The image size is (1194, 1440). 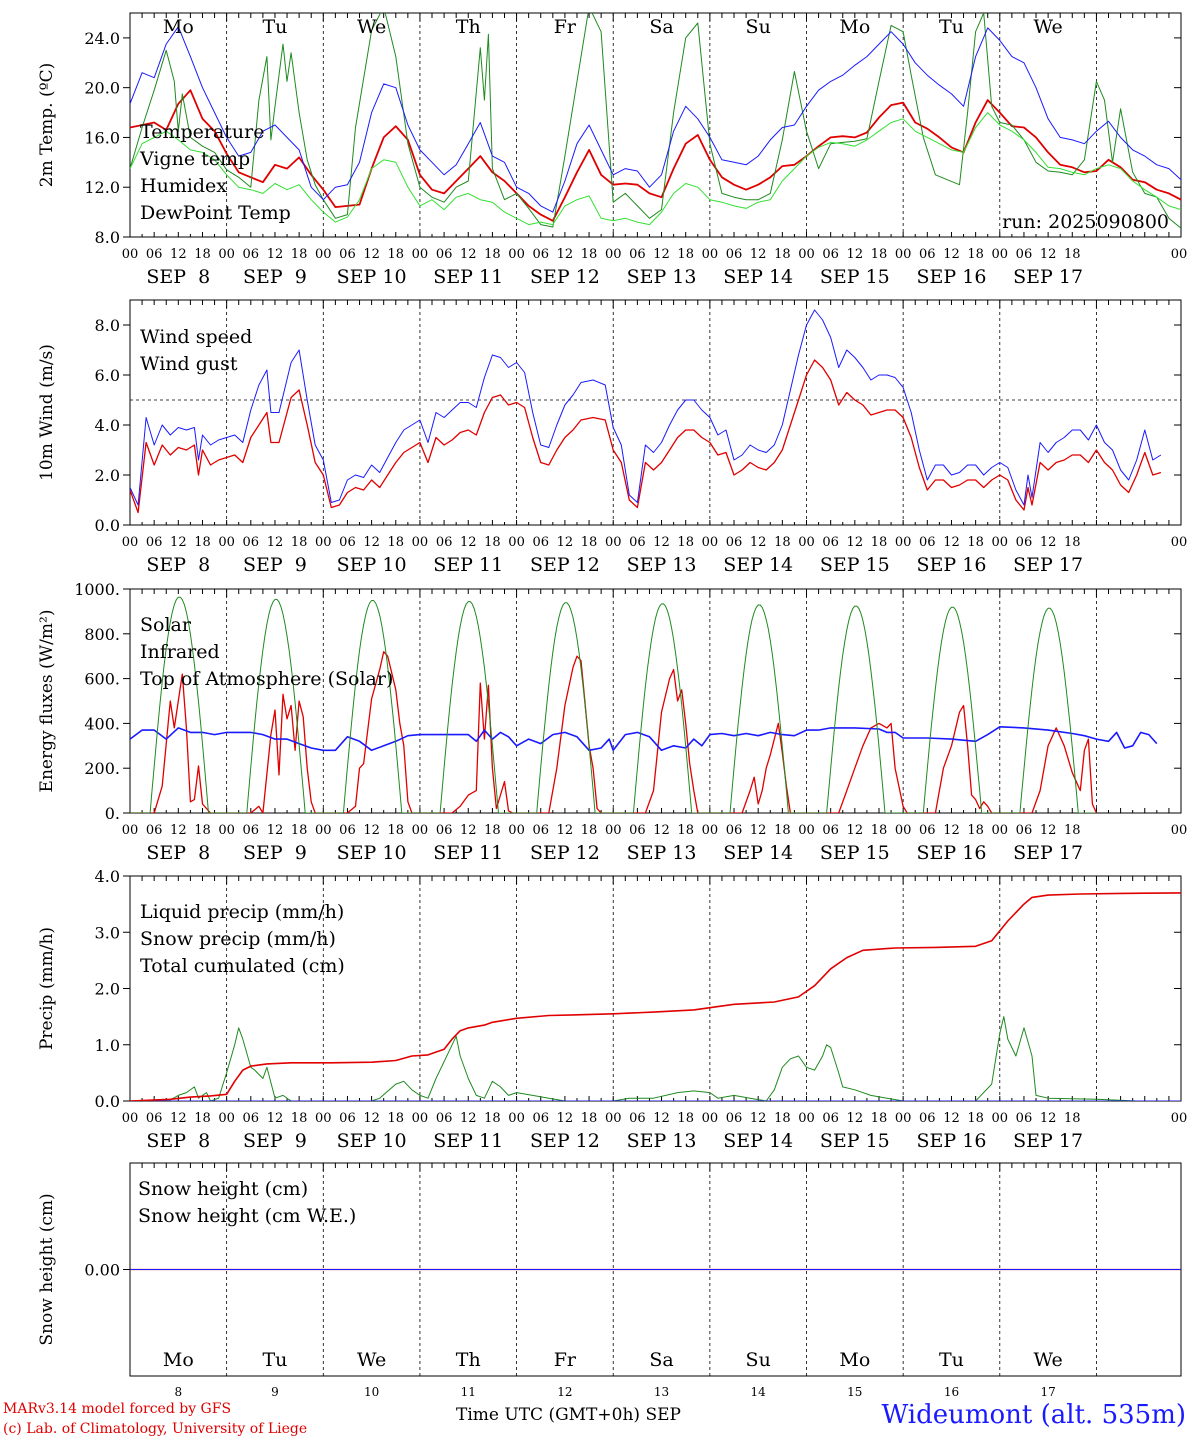 What do you see at coordinates (242, 966) in the screenshot?
I see `legend-entry: Total cumulated (cm)` at bounding box center [242, 966].